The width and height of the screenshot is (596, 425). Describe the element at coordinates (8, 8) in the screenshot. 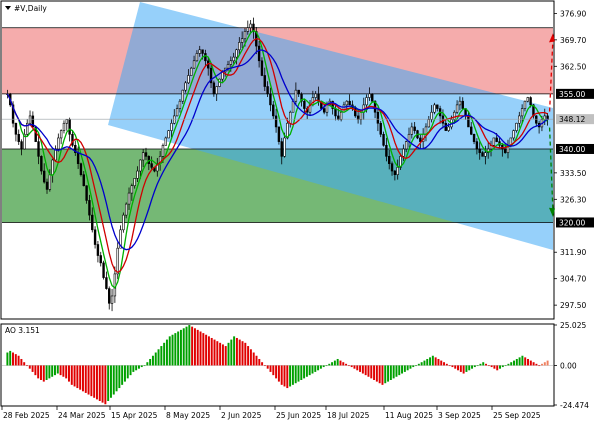

I see `chevron-down-icon` at that location.